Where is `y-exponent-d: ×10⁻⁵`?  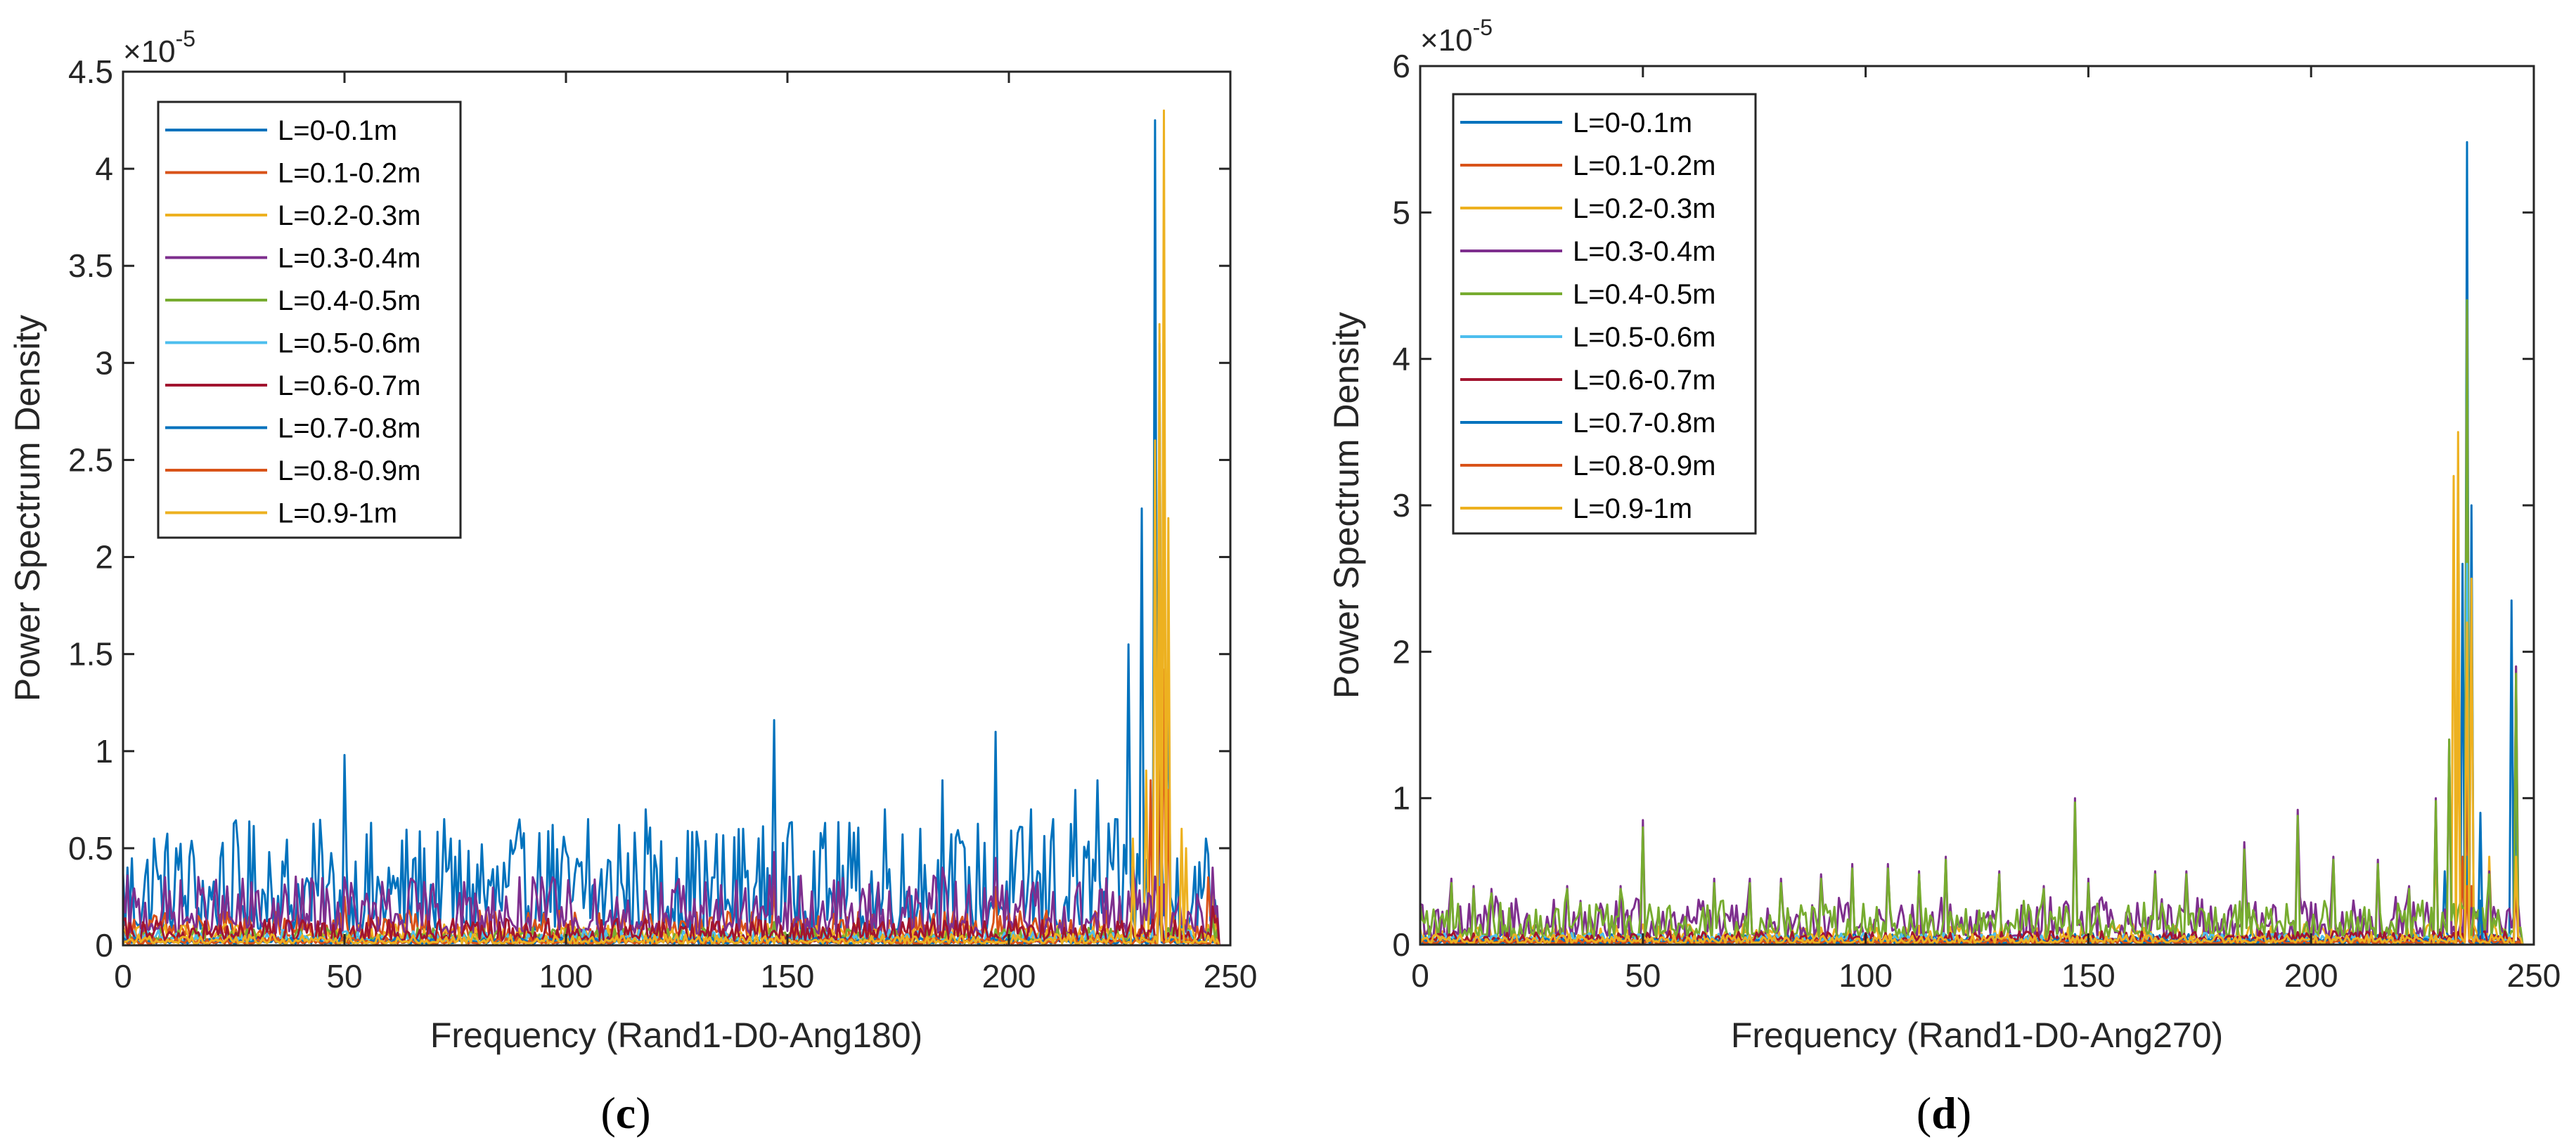
y-exponent-d: ×10⁻⁵ is located at coordinates (1456, 36).